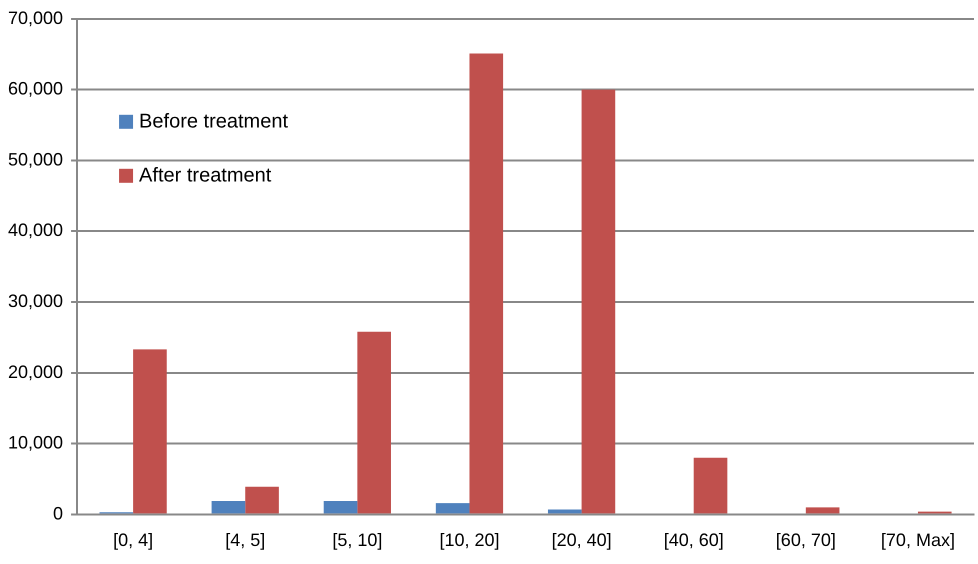  I want to click on x-tick-label: [60, 70], so click(806, 540).